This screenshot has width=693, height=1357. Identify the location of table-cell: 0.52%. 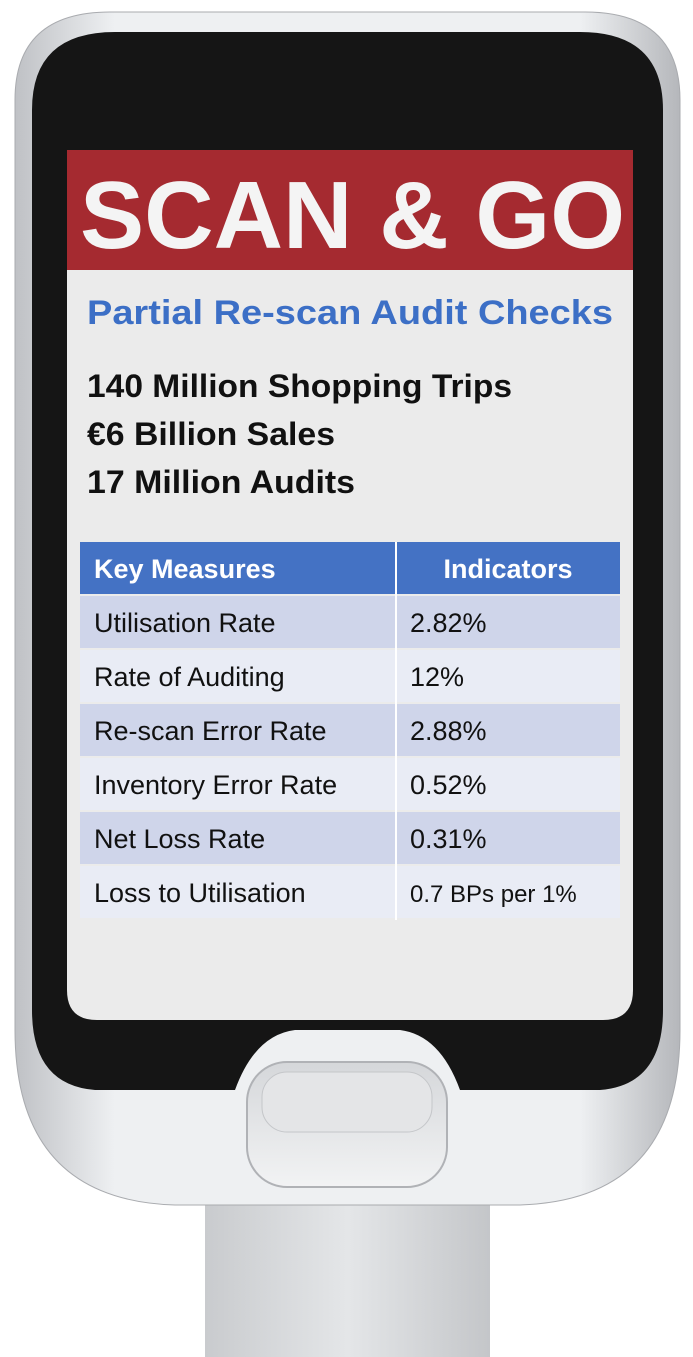
(448, 785).